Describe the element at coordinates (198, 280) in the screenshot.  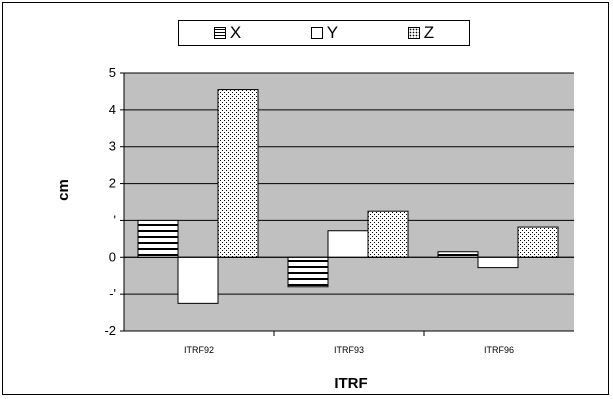
I see `bar-y-itrf92` at that location.